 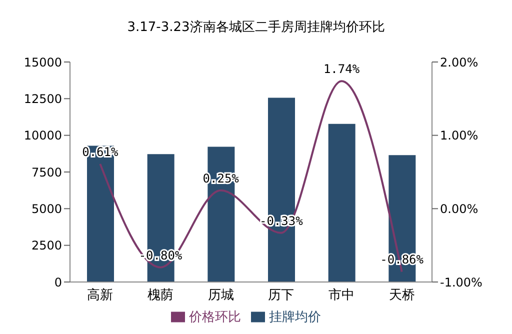 I want to click on legend-label: 价格环比, so click(x=215, y=317).